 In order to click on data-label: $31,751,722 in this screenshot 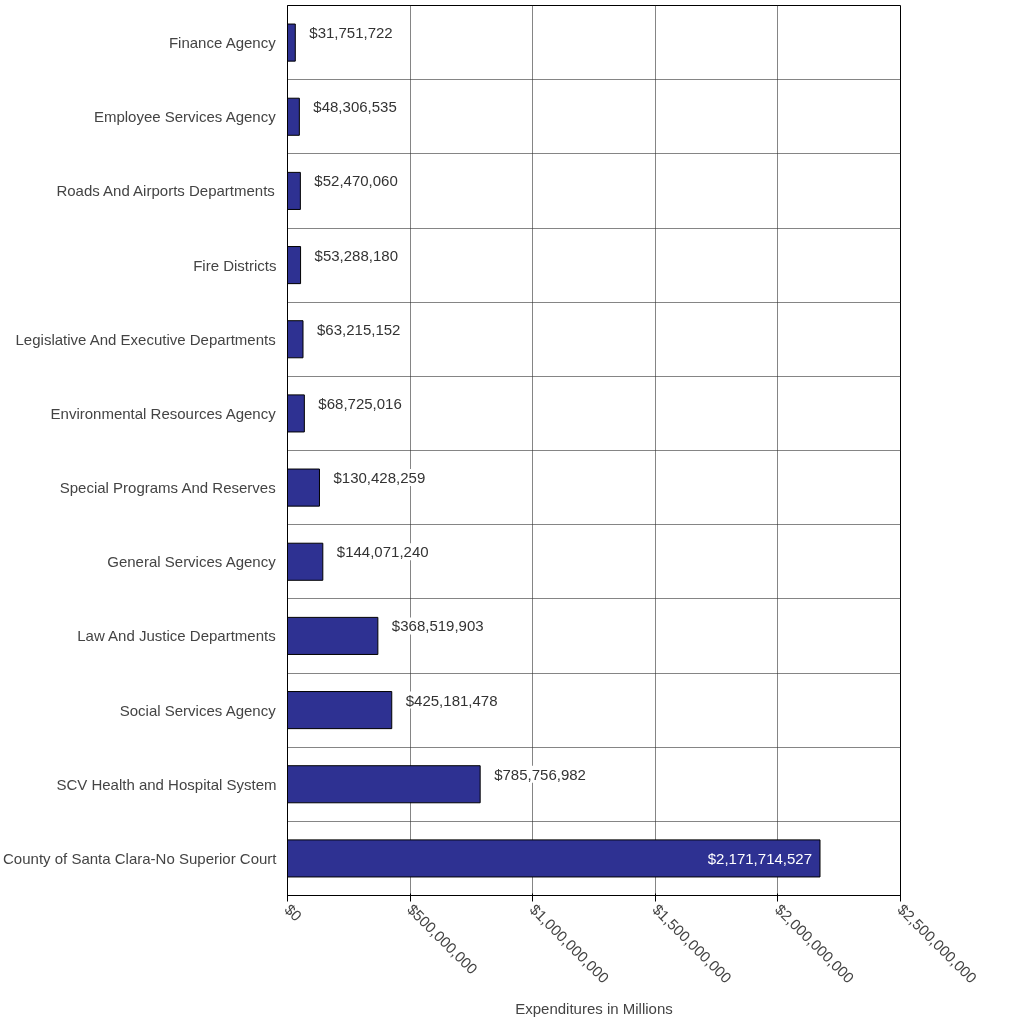, I will do `click(351, 33)`.